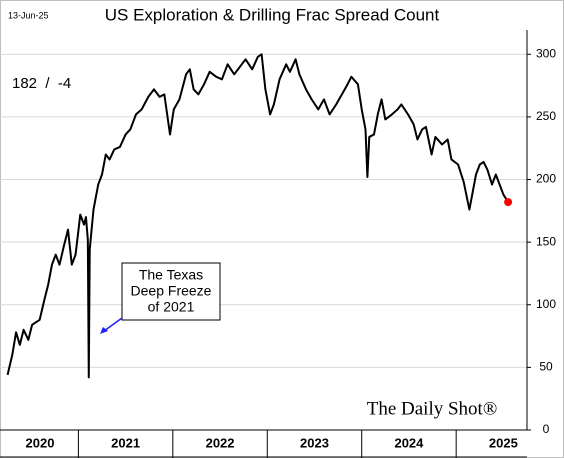  I want to click on x-tick-label: 2024, so click(409, 442).